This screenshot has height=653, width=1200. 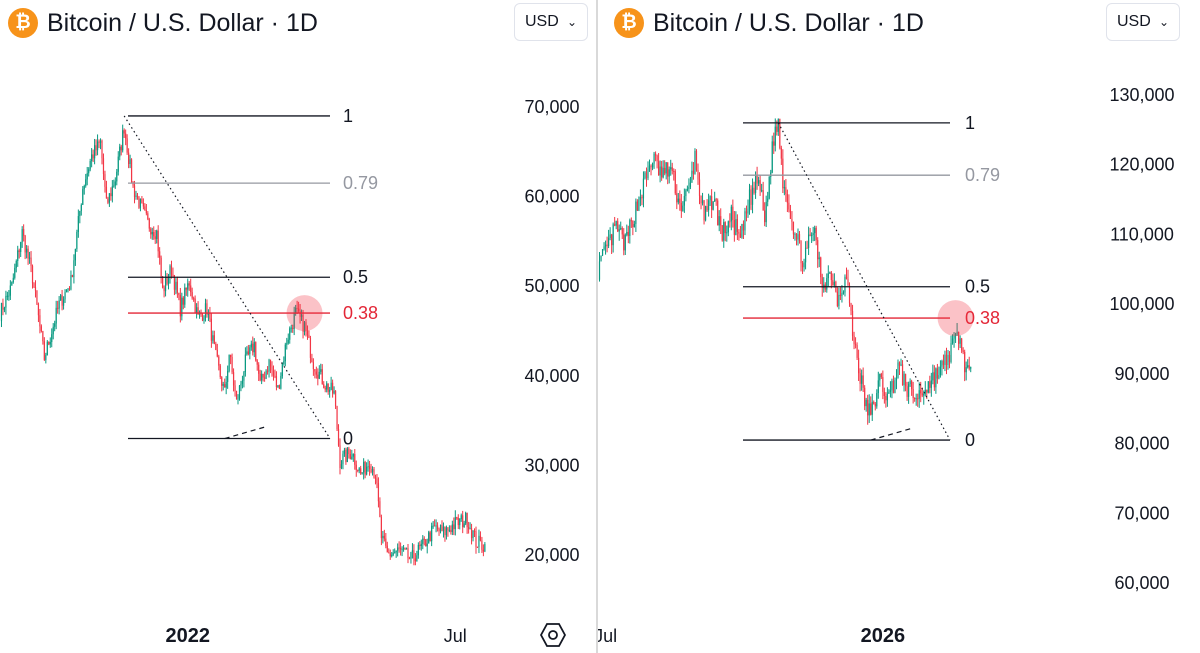 I want to click on chevron-down-icon: ⌄, so click(x=1163, y=22).